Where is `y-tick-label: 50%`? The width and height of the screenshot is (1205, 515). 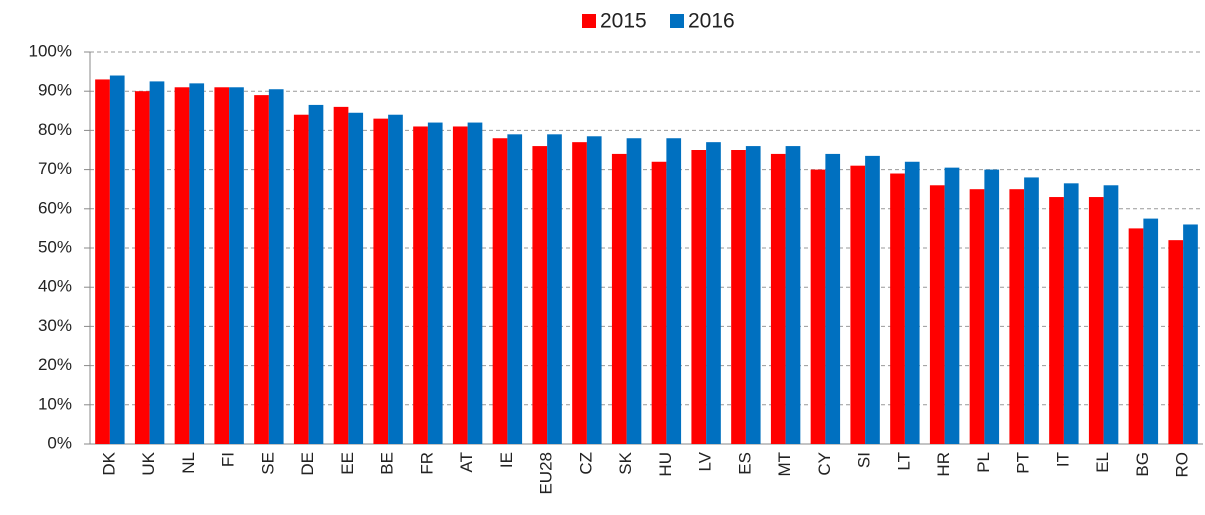
y-tick-label: 50% is located at coordinates (55, 246).